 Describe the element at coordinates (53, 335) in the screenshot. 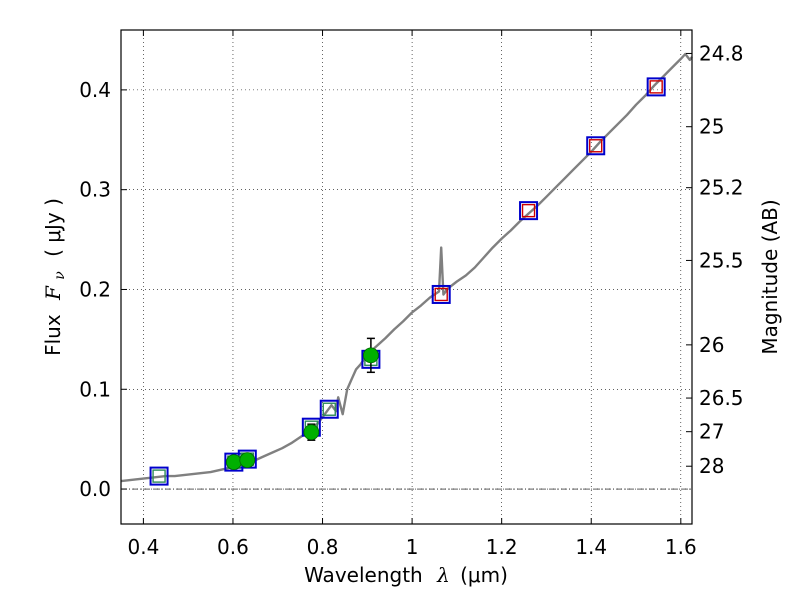

I see `y-axis-label-text: Flux` at that location.